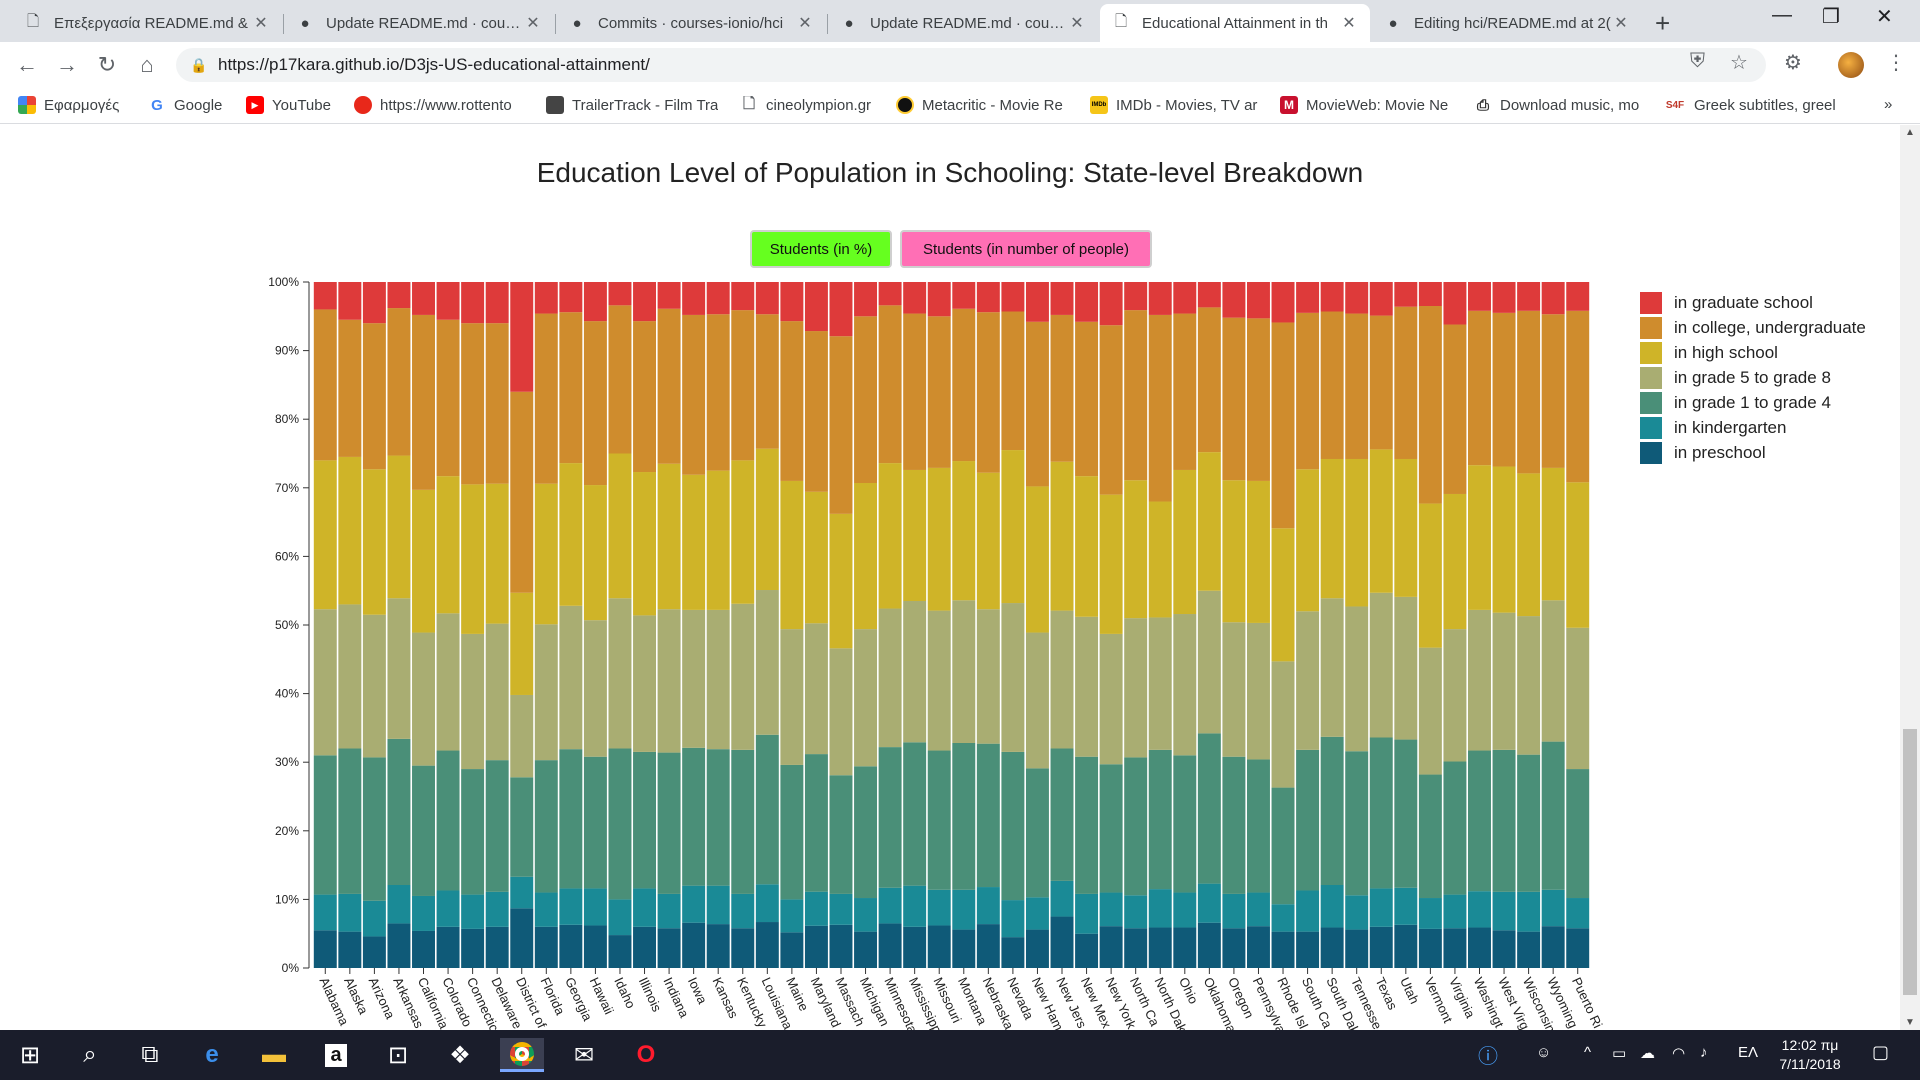 The image size is (1920, 1080). Describe the element at coordinates (1910, 862) in the screenshot. I see `scrollbar-thumb` at that location.